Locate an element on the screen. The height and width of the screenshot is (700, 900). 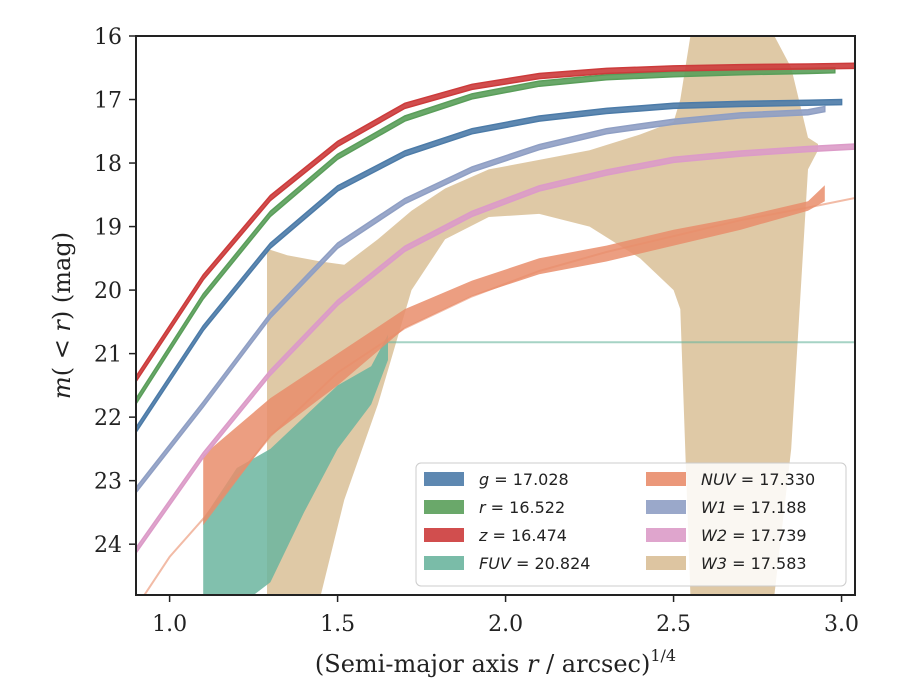
legend-label-z: z = 16.474 is located at coordinates (522, 535).